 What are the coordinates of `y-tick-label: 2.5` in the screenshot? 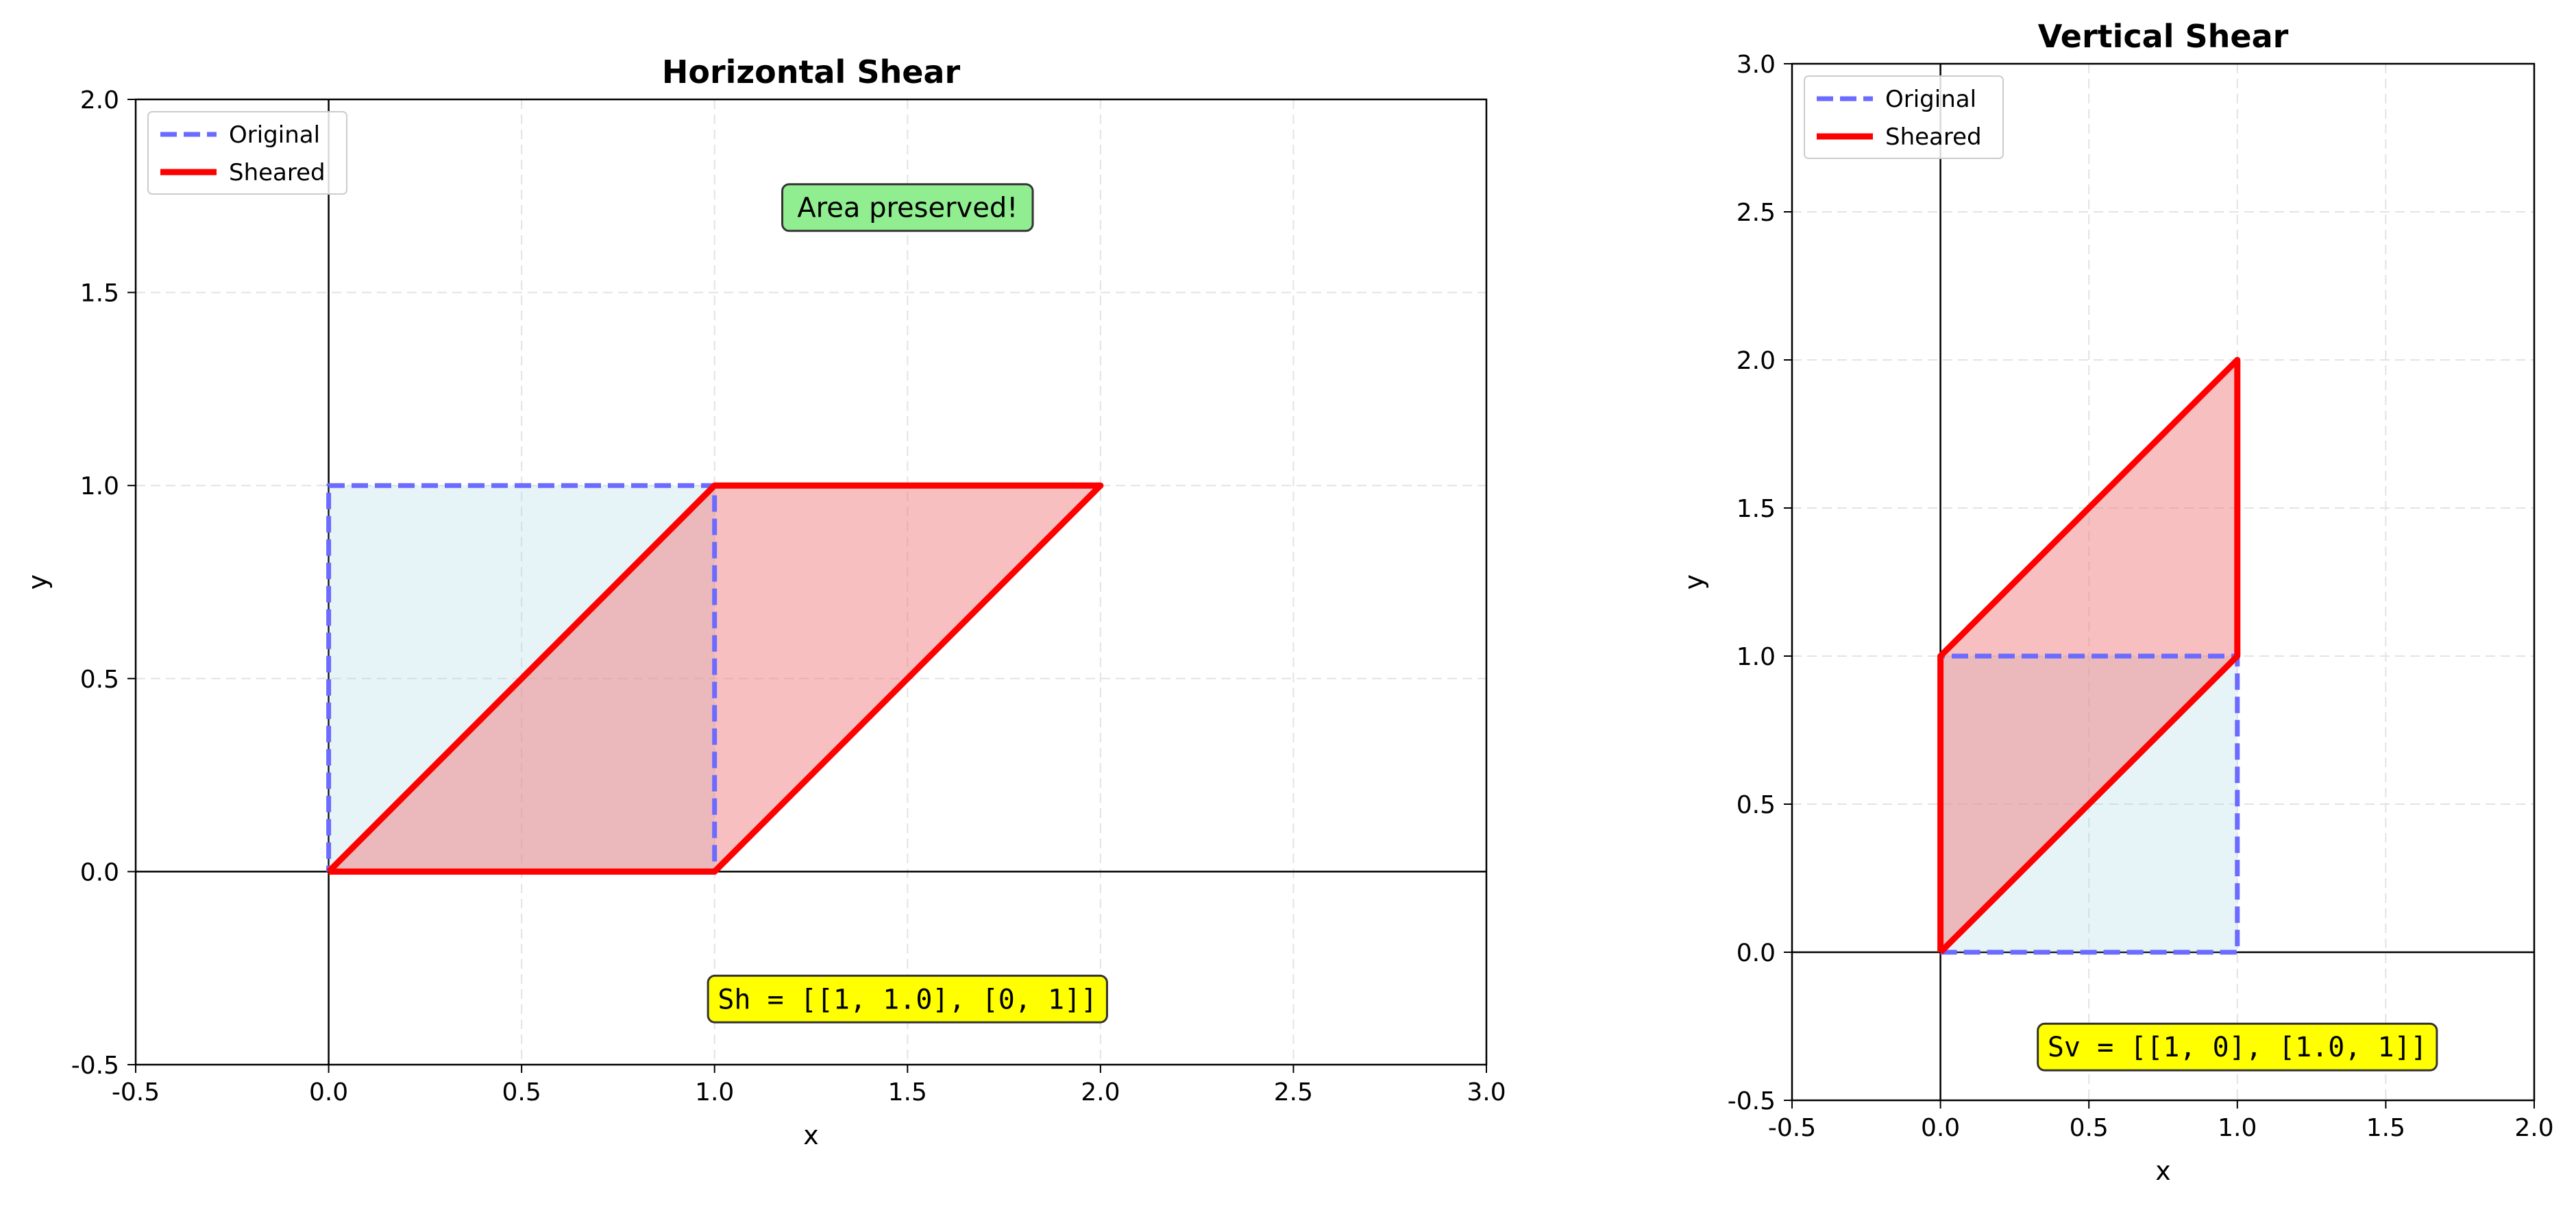 It's located at (1757, 213).